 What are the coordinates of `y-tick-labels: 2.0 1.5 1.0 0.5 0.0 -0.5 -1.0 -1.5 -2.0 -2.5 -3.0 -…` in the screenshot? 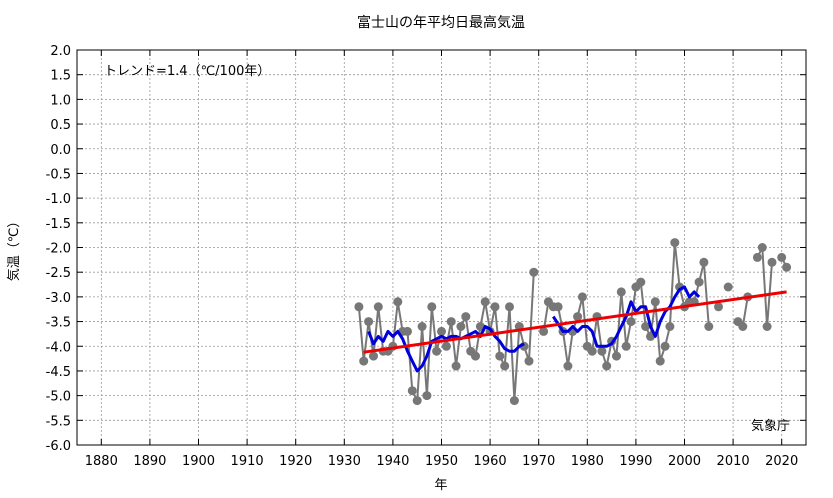 It's located at (58, 249).